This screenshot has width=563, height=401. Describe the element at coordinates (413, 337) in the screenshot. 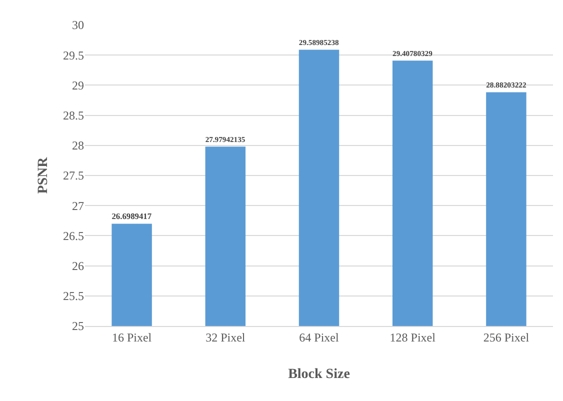

I see `x-tick-label: 128 Pixel` at that location.